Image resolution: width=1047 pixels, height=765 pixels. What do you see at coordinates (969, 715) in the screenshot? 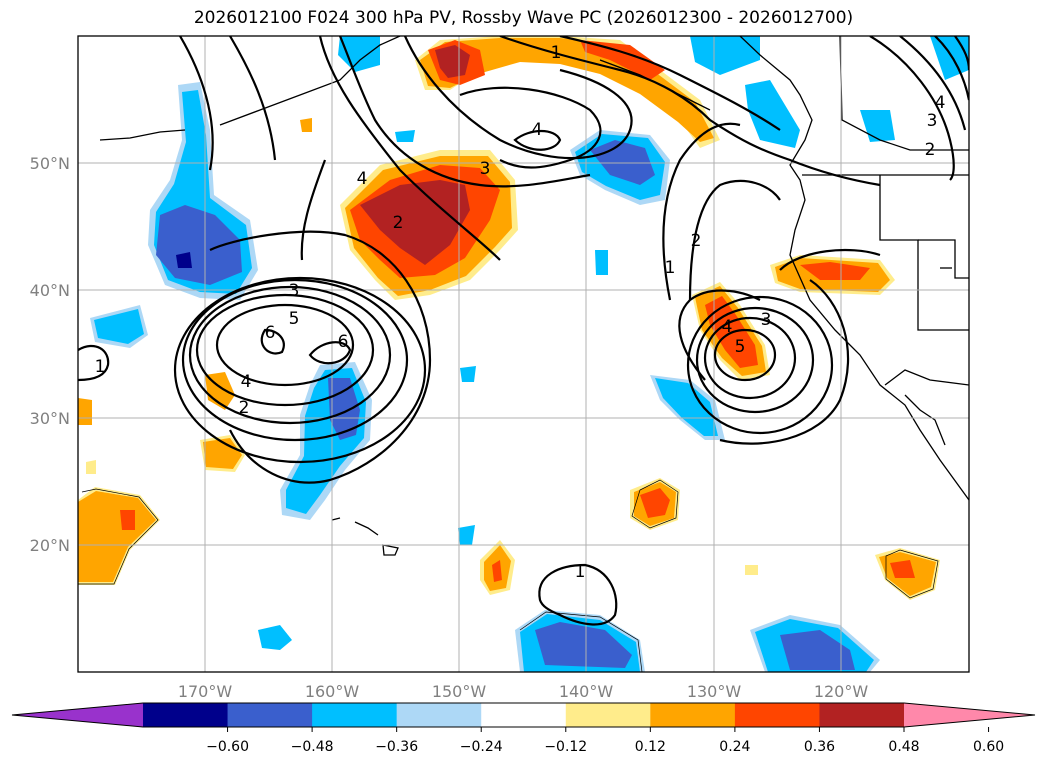
I see `colorbar-extend-high` at bounding box center [969, 715].